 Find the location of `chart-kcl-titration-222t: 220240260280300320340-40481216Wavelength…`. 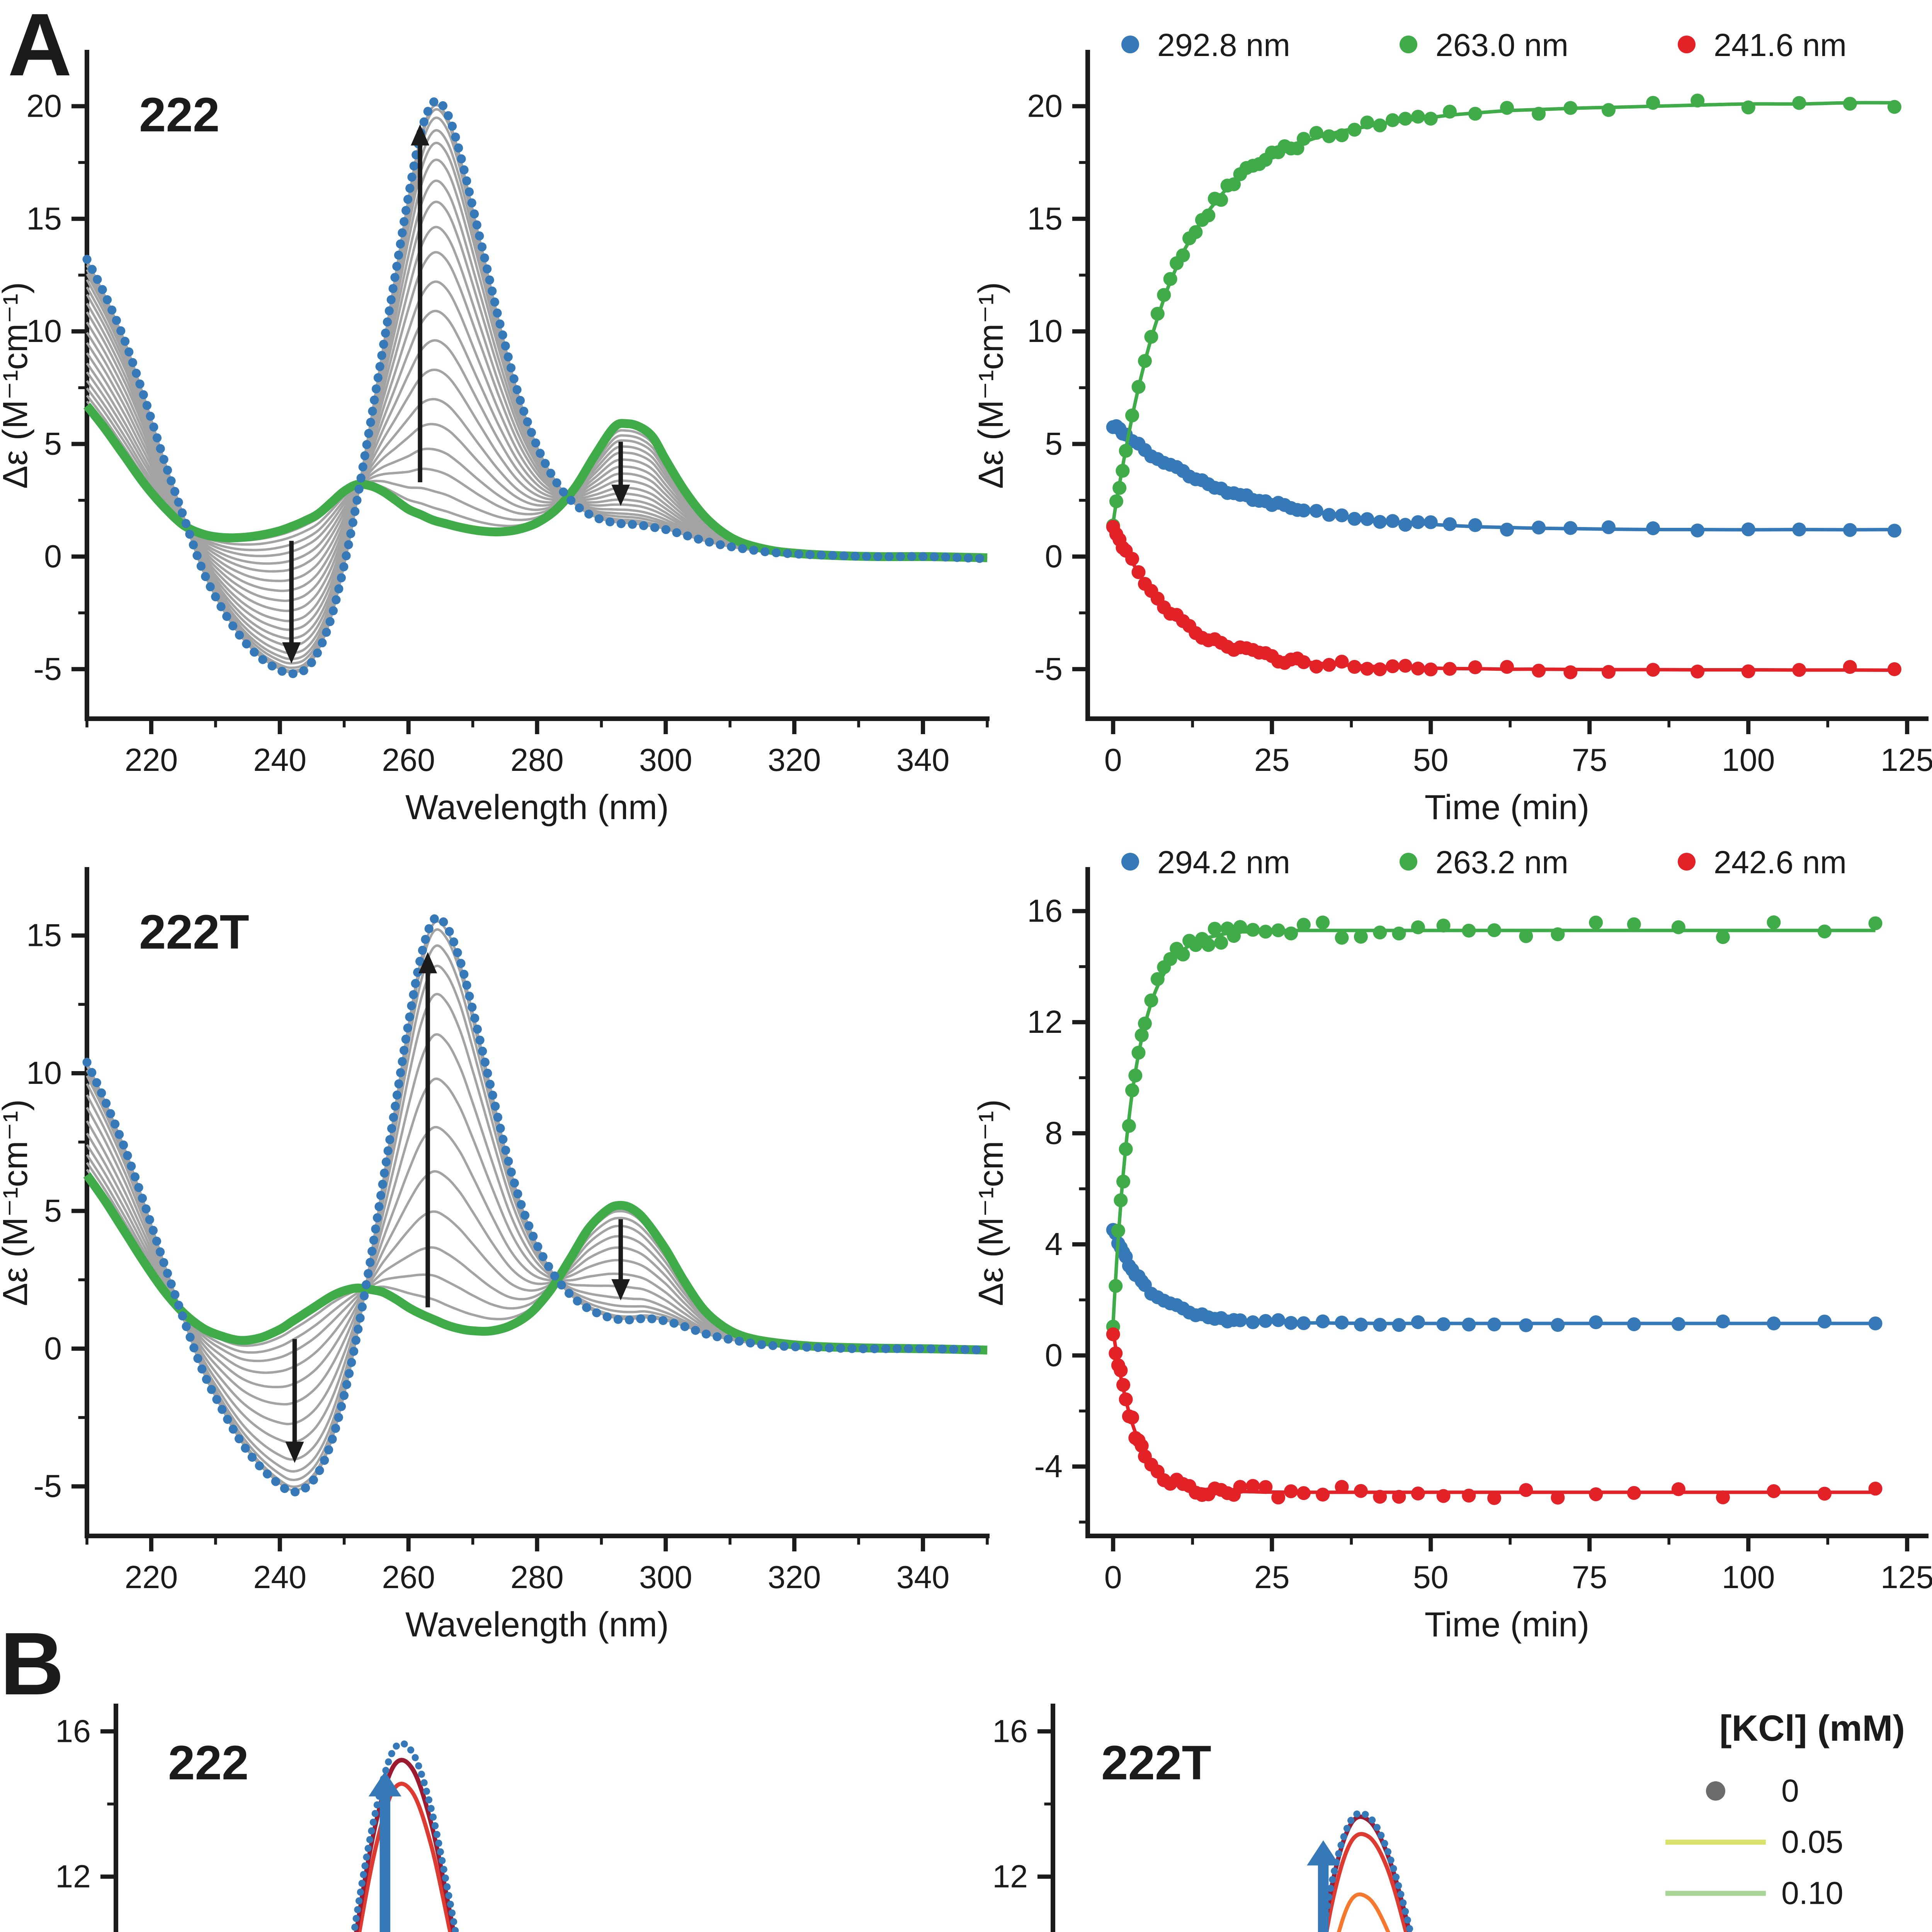

chart-kcl-titration-222t: 220240260280300320340-40481216Wavelength… is located at coordinates (1448, 1818).